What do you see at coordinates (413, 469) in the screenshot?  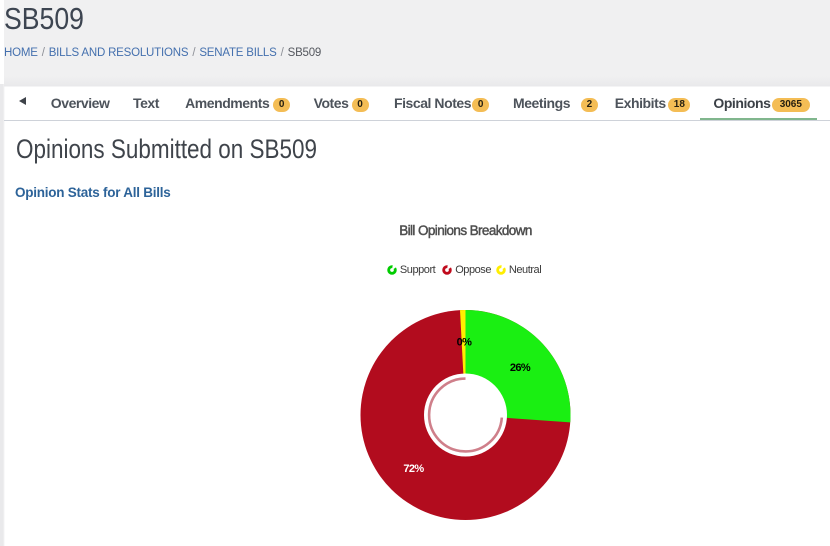 I see `svg-text: 72%` at bounding box center [413, 469].